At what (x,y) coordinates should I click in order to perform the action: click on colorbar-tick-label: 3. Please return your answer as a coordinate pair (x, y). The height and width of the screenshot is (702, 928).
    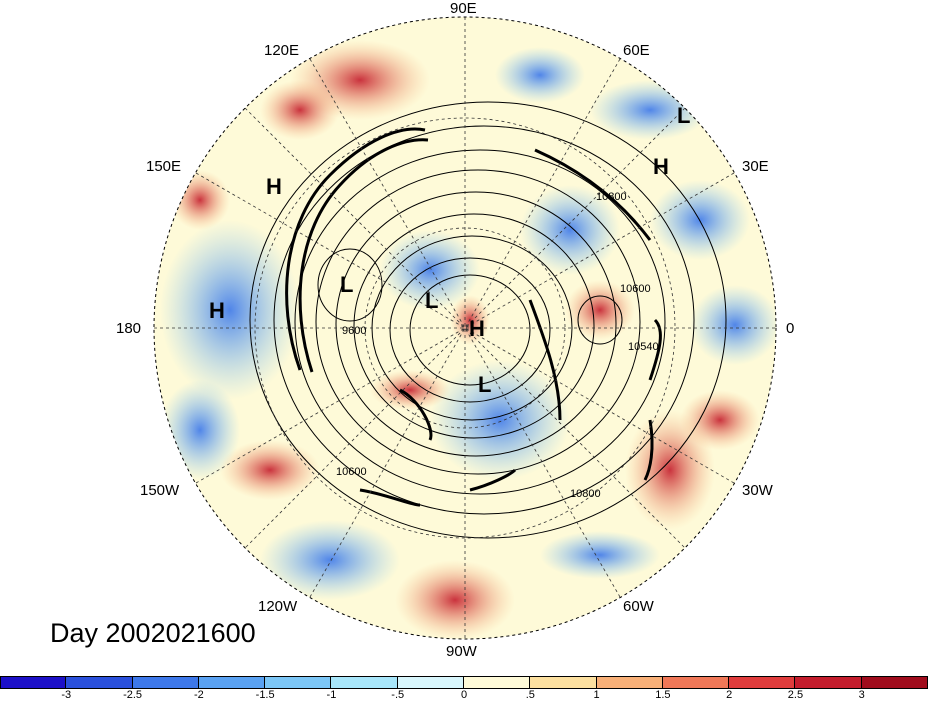
    Looking at the image, I should click on (861, 695).